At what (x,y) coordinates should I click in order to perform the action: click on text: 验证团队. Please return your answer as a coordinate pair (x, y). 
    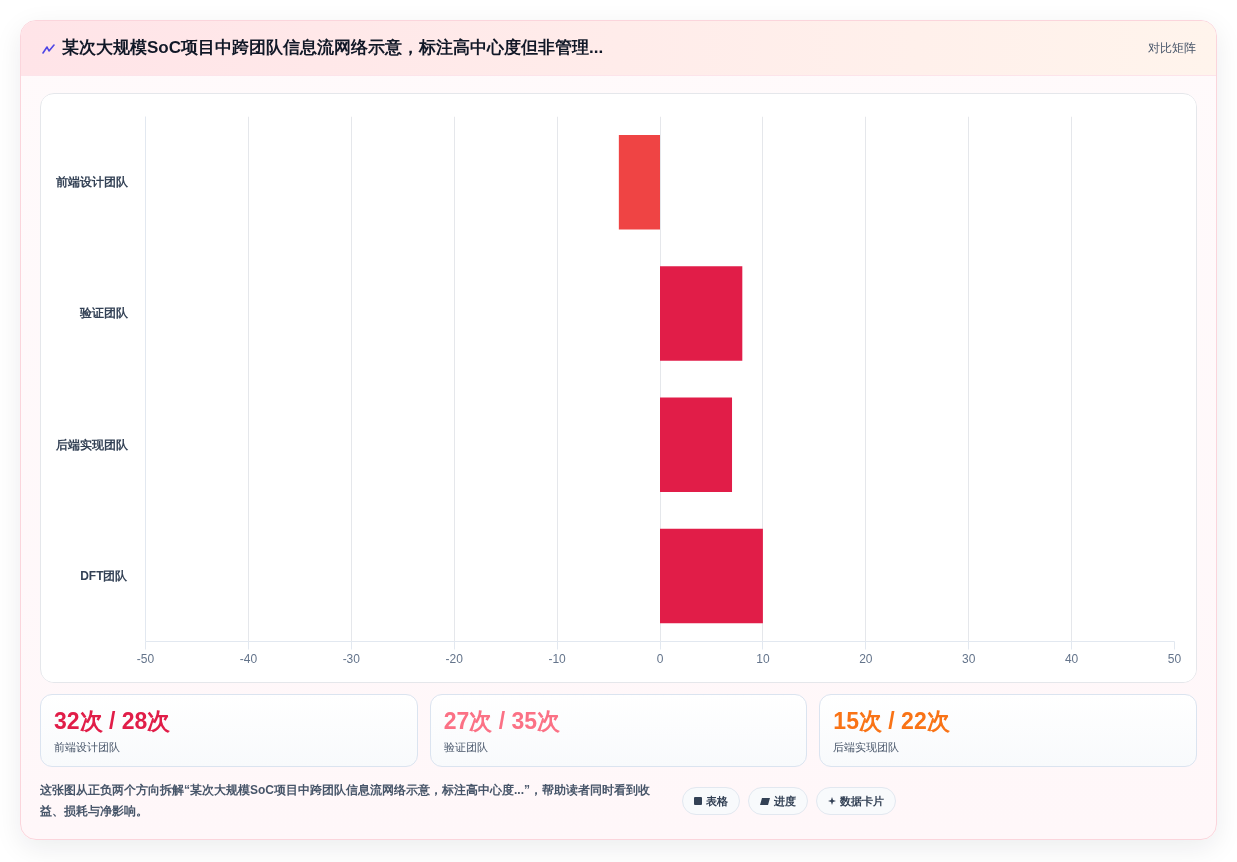
    Looking at the image, I should click on (466, 747).